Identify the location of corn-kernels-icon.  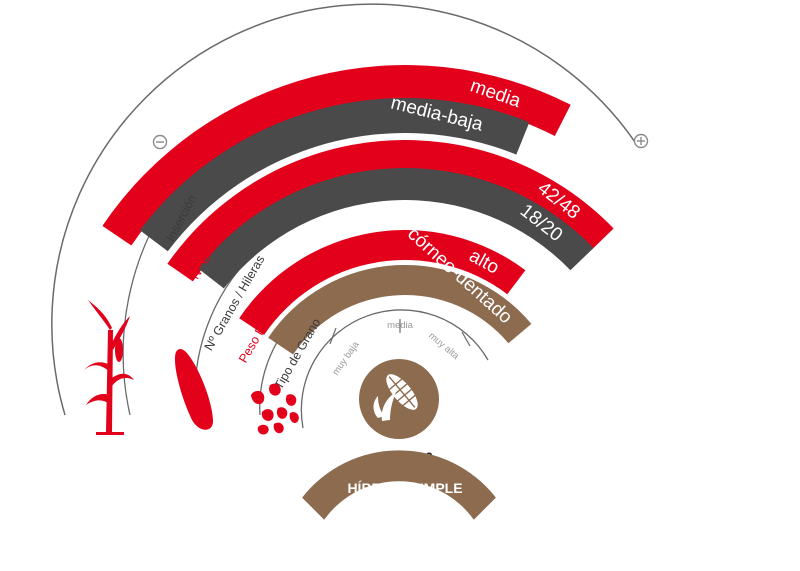
(275, 409).